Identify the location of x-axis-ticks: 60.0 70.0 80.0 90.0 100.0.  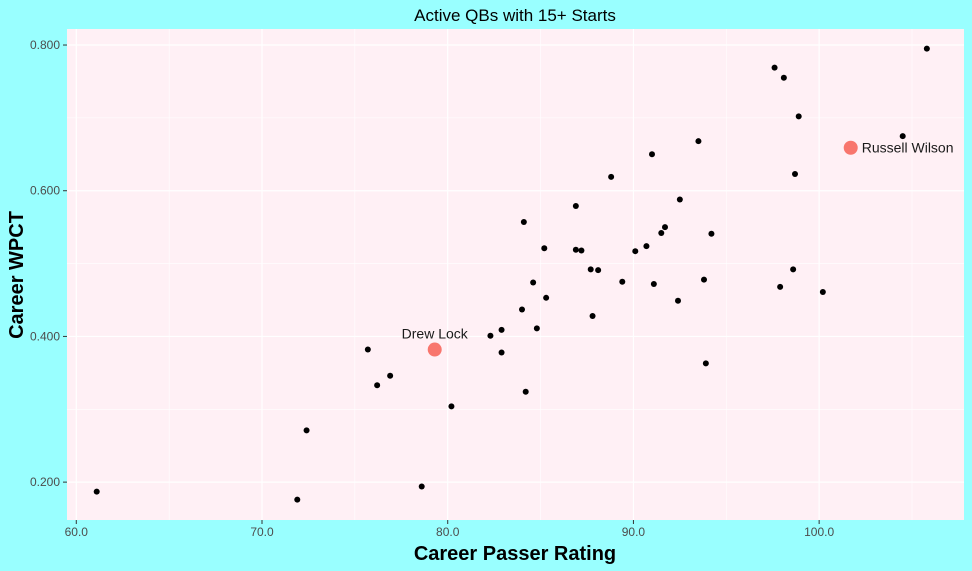
(449, 529).